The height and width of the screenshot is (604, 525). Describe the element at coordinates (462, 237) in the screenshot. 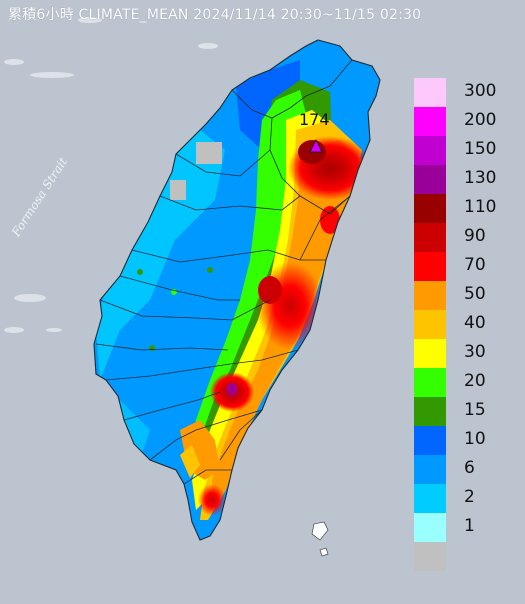

I see `legend-row: 90` at that location.